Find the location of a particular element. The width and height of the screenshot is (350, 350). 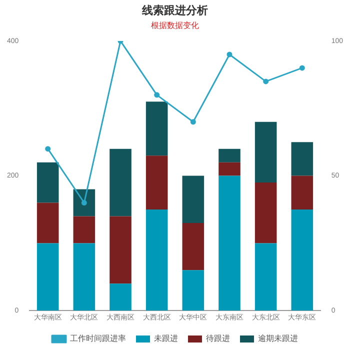

chart-subtitle: 根据数据变化 is located at coordinates (175, 25).